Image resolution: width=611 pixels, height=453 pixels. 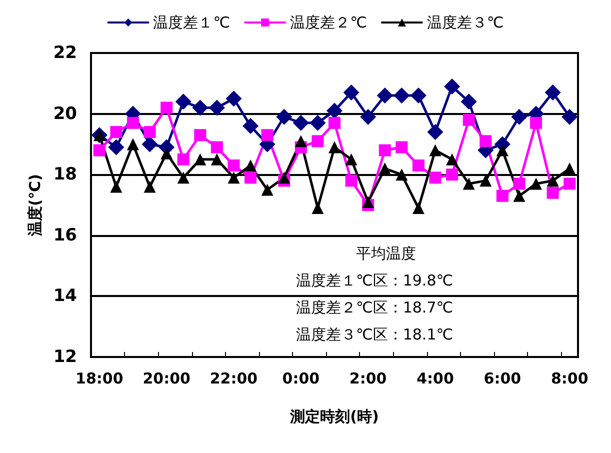 I want to click on annotation: 温度差２℃区：18.7℃, so click(x=375, y=307).